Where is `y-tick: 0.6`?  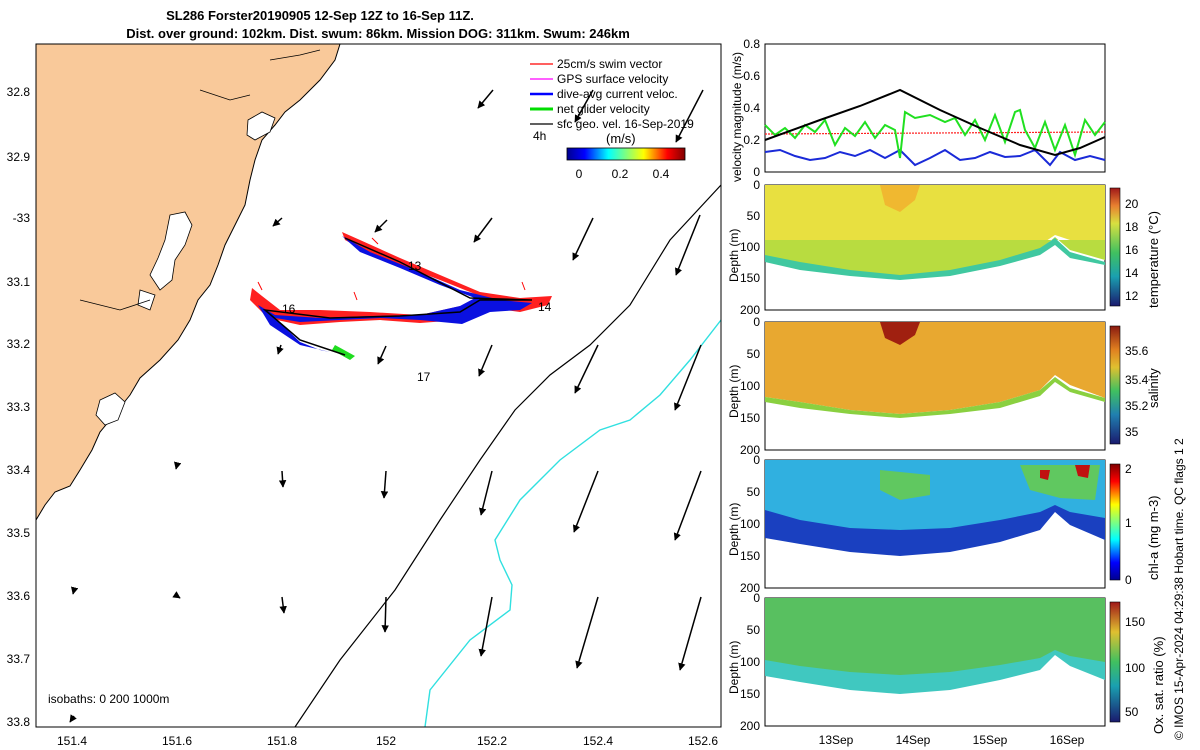
y-tick: 0.6 is located at coordinates (751, 76).